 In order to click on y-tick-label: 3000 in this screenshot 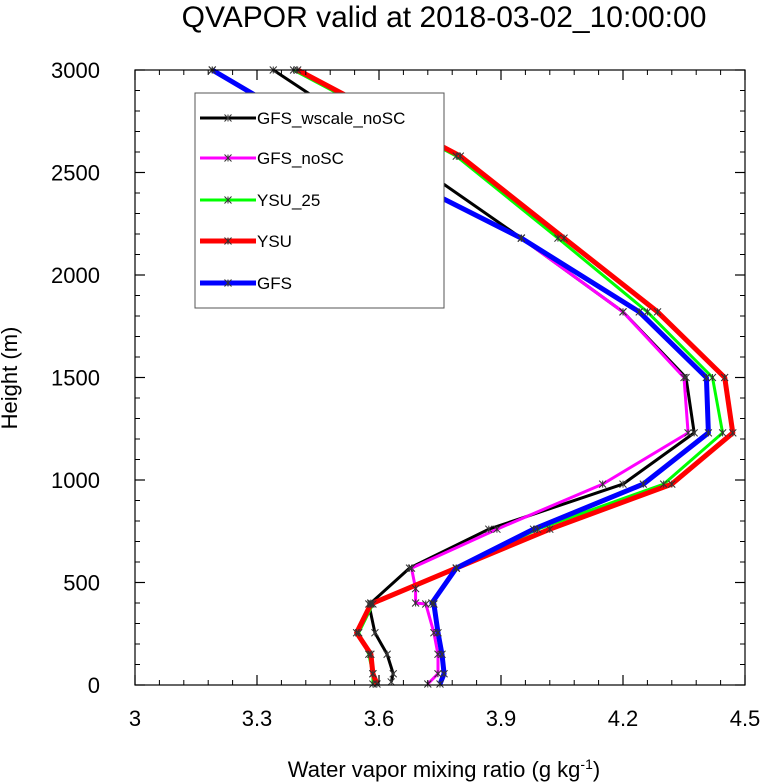, I will do `click(75, 70)`.